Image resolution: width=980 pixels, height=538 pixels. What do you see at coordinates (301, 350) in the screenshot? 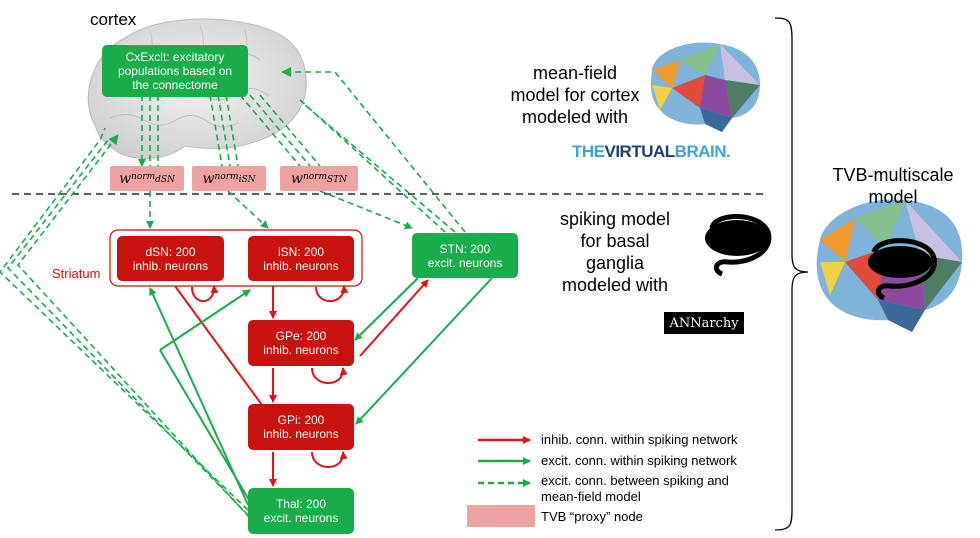
I see `gpe-line-2: inhib. neurons` at bounding box center [301, 350].